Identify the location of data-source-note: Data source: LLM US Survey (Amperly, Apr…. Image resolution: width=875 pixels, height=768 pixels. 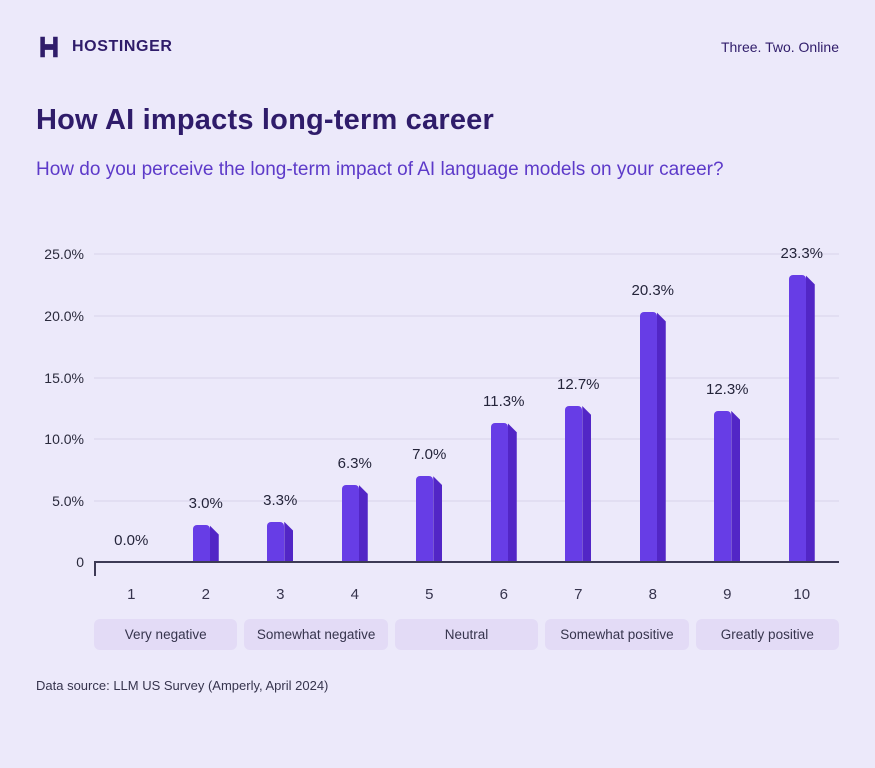
(182, 686).